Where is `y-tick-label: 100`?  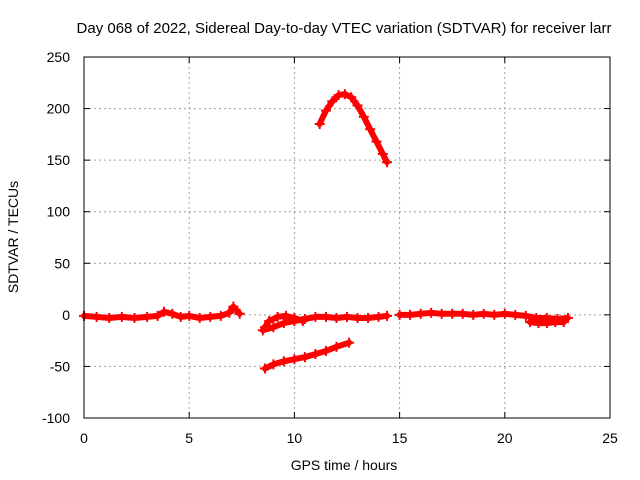 y-tick-label: 100 is located at coordinates (59, 212).